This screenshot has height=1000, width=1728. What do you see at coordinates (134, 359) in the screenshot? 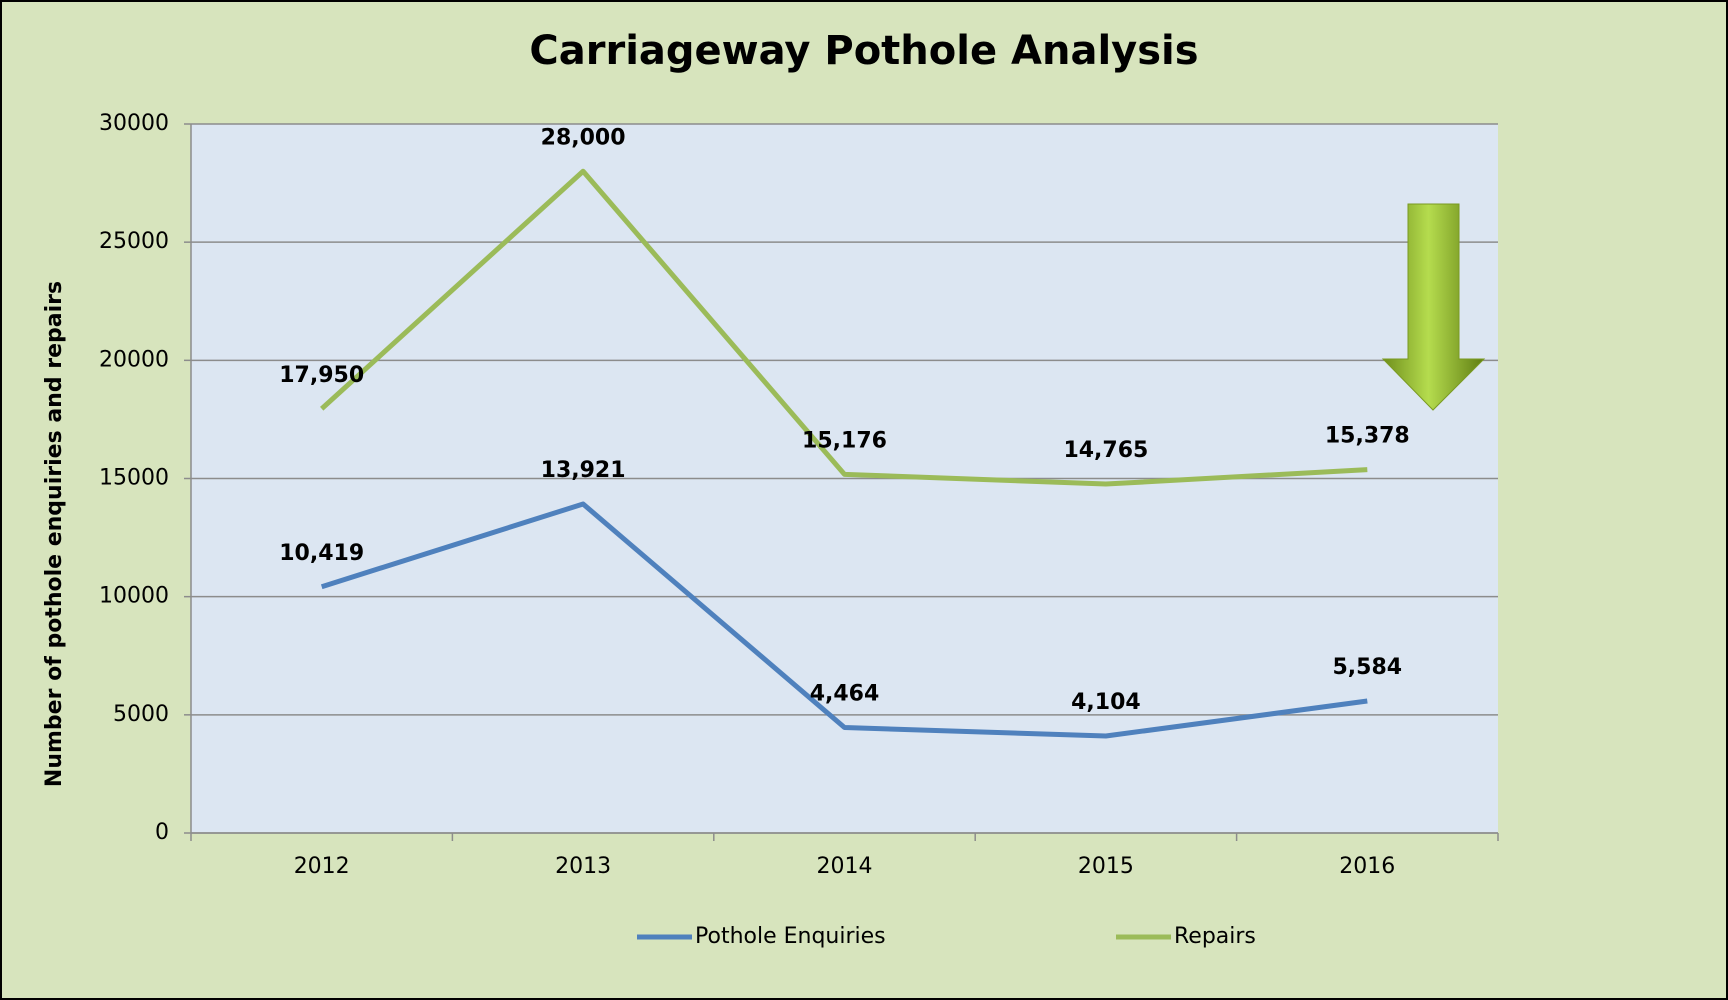
I see `y-tick-label: 20000` at bounding box center [134, 359].